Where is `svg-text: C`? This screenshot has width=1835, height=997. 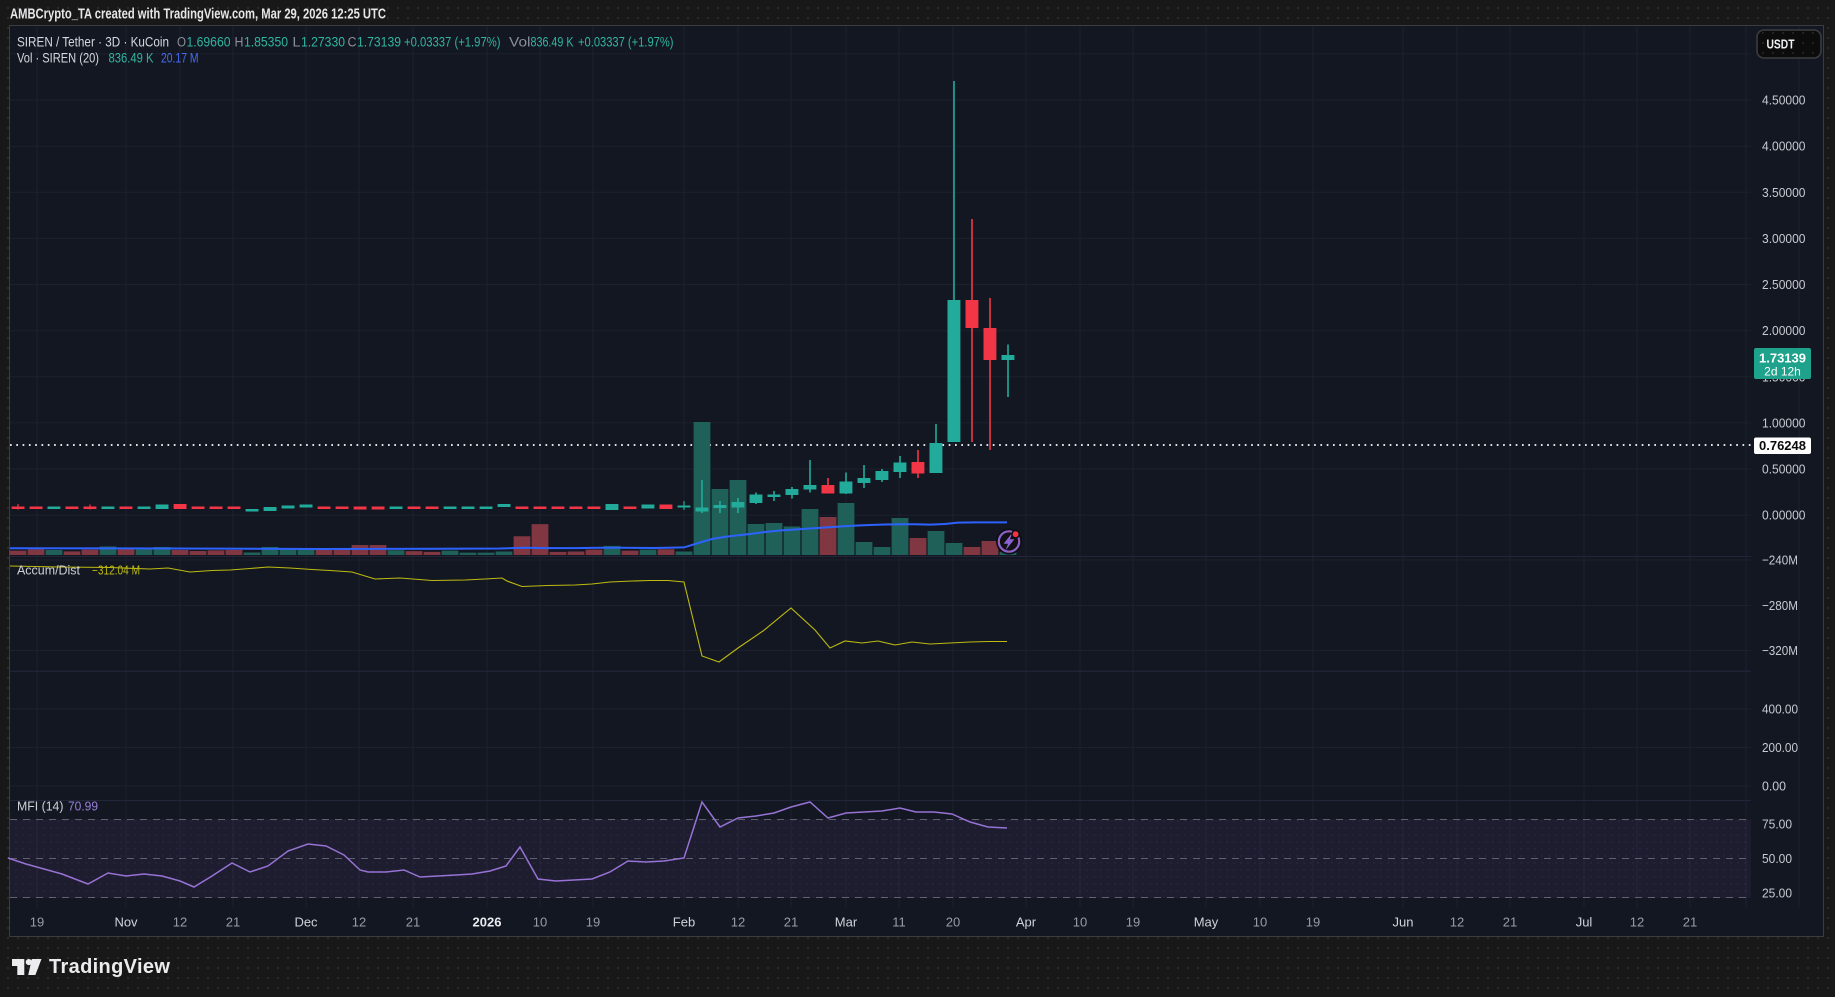
svg-text: C is located at coordinates (352, 42).